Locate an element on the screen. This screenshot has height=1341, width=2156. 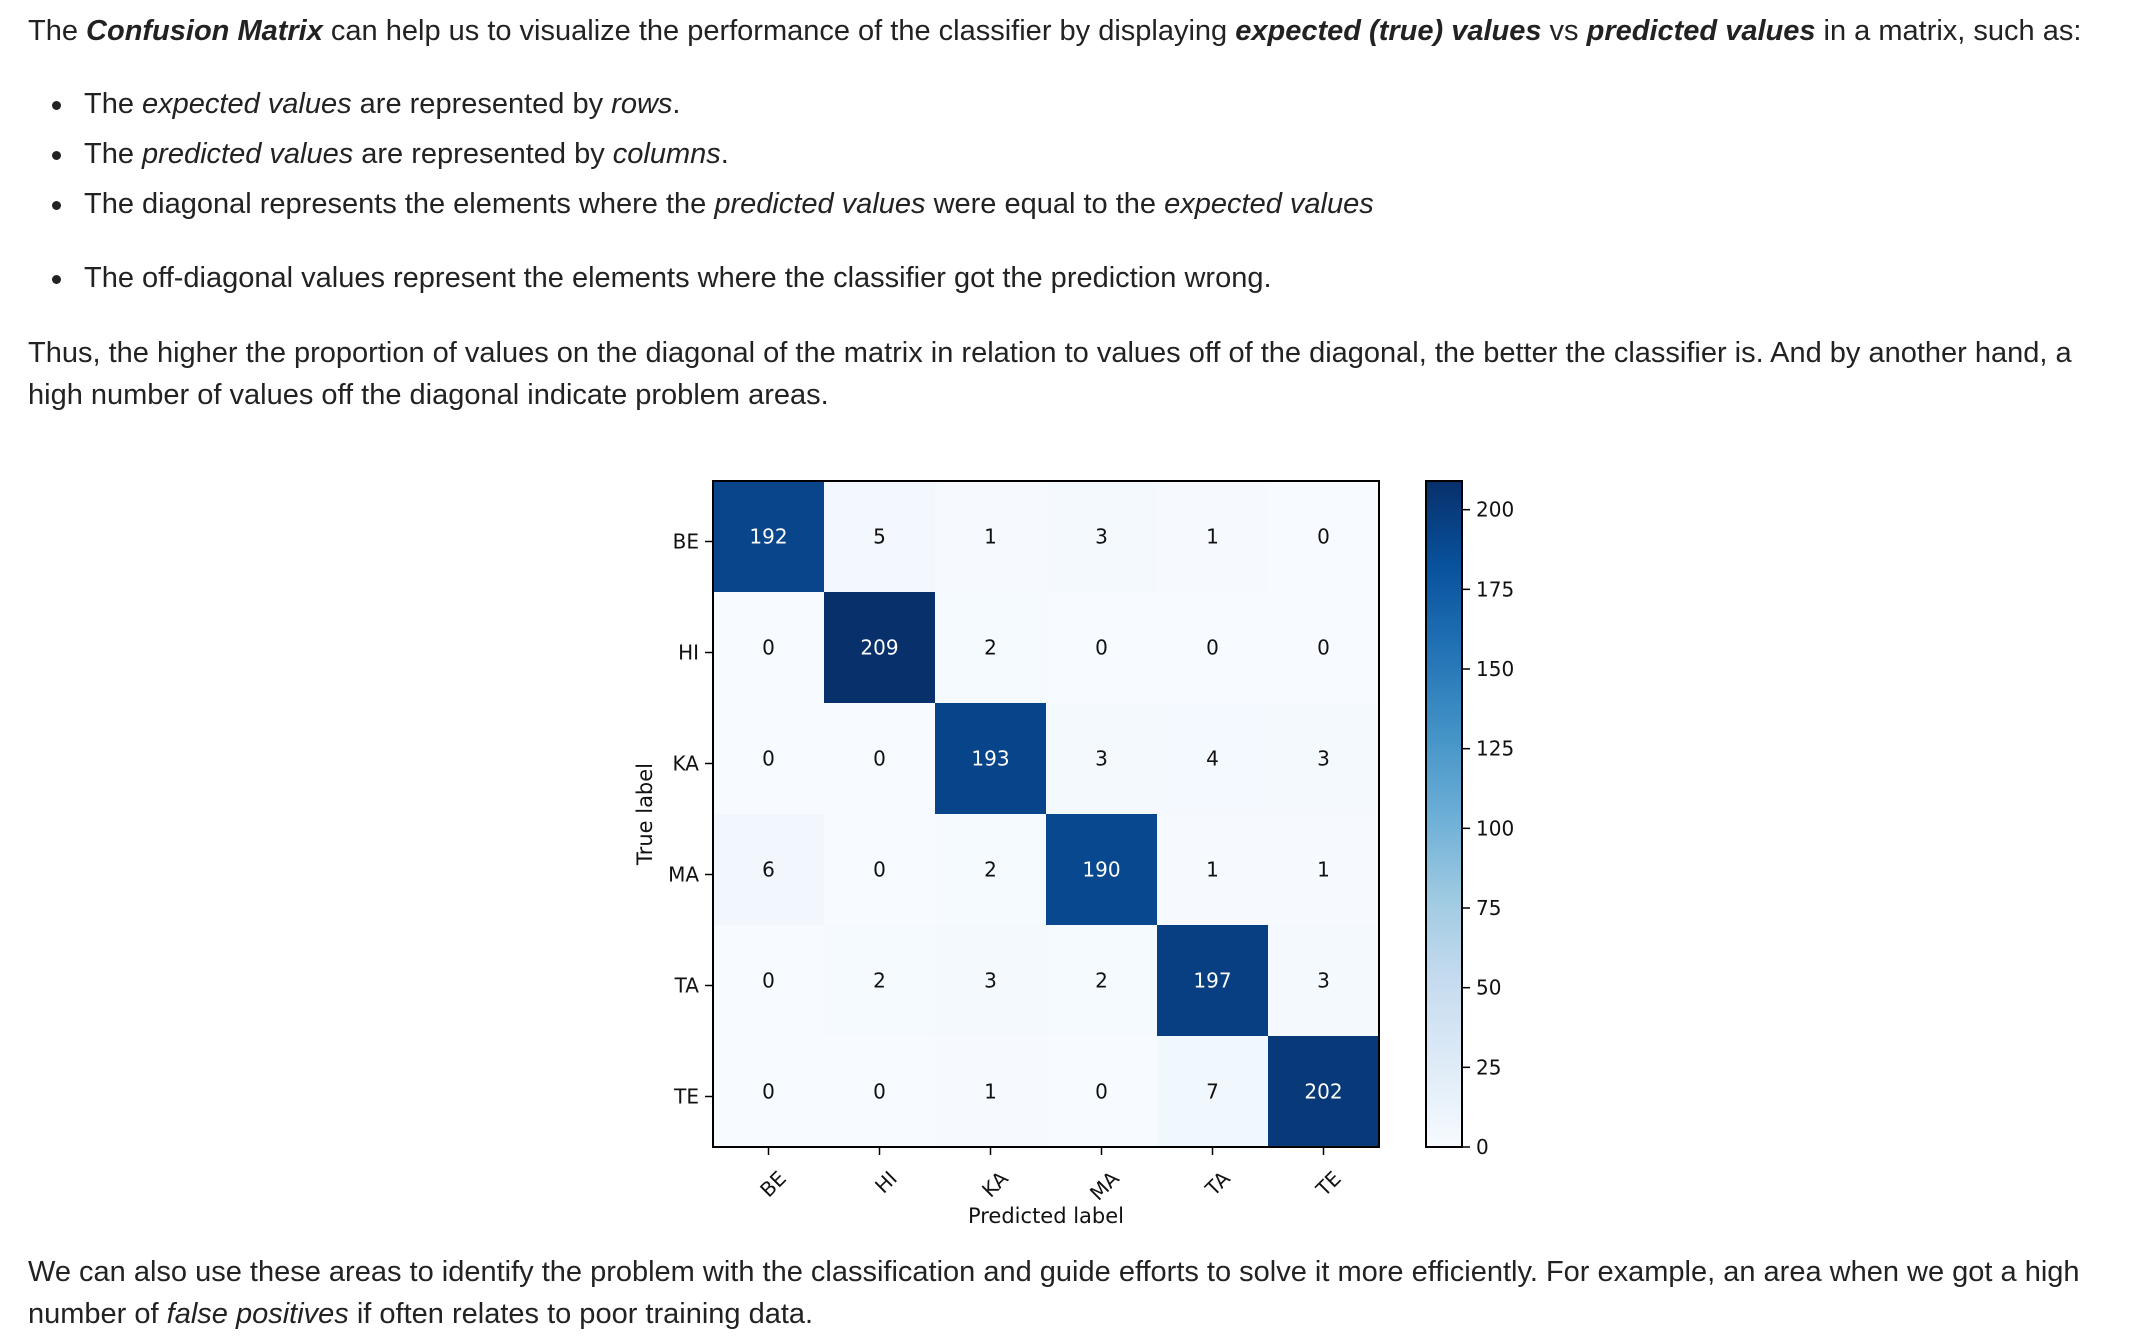
bullet-emphasis: rows is located at coordinates (642, 104).